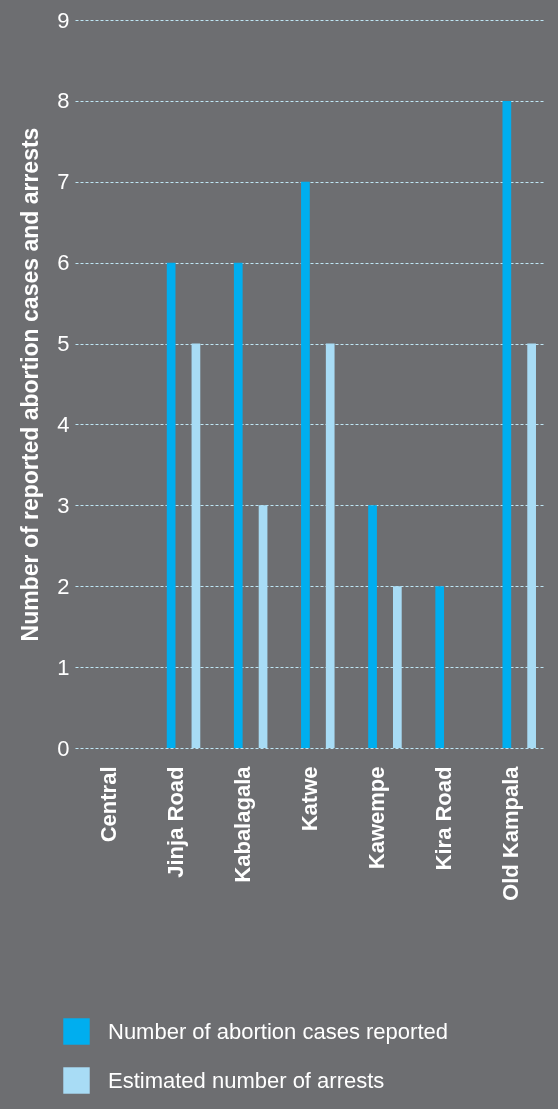 The width and height of the screenshot is (558, 1109). Describe the element at coordinates (309, 799) in the screenshot. I see `x-tick-label: Katwe` at that location.